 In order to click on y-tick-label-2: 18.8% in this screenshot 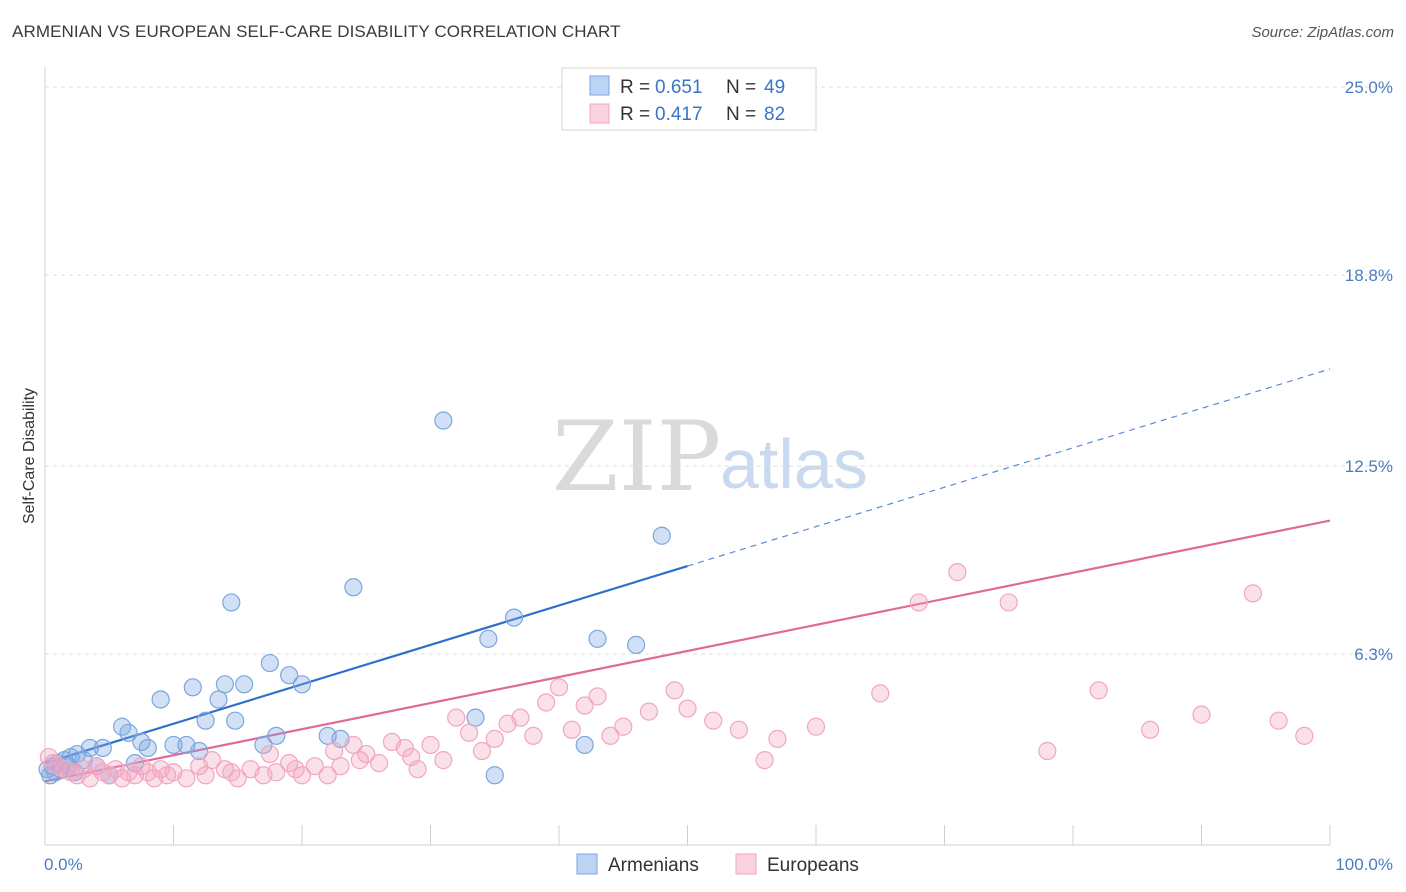, I will do `click(1369, 275)`.